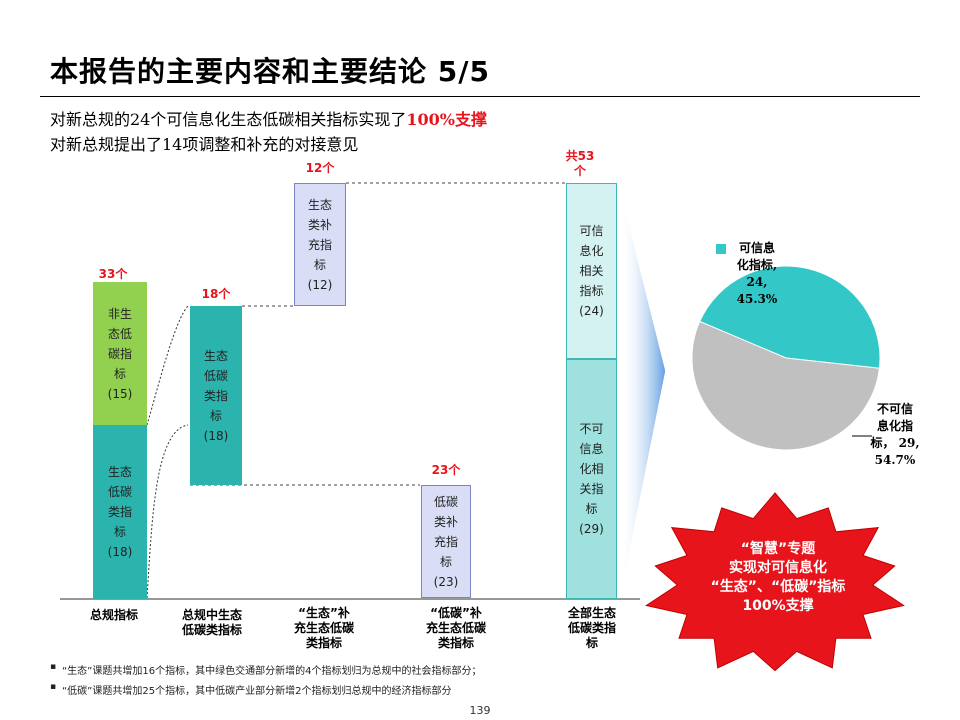 The height and width of the screenshot is (720, 960). I want to click on category-label-4: “低碳”补 充生态低碳 类指标, so click(455, 628).